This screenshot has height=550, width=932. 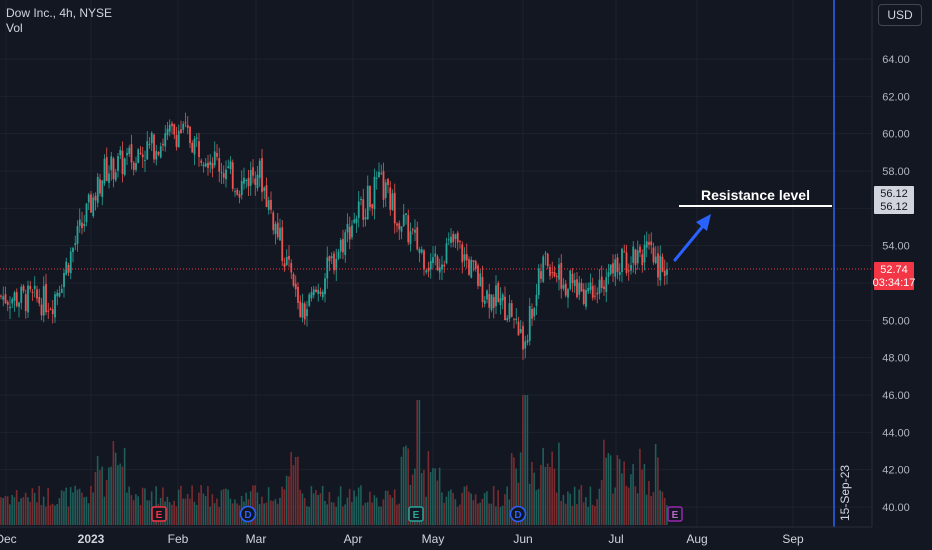 What do you see at coordinates (14, 28) in the screenshot?
I see `volume-label: Vol` at bounding box center [14, 28].